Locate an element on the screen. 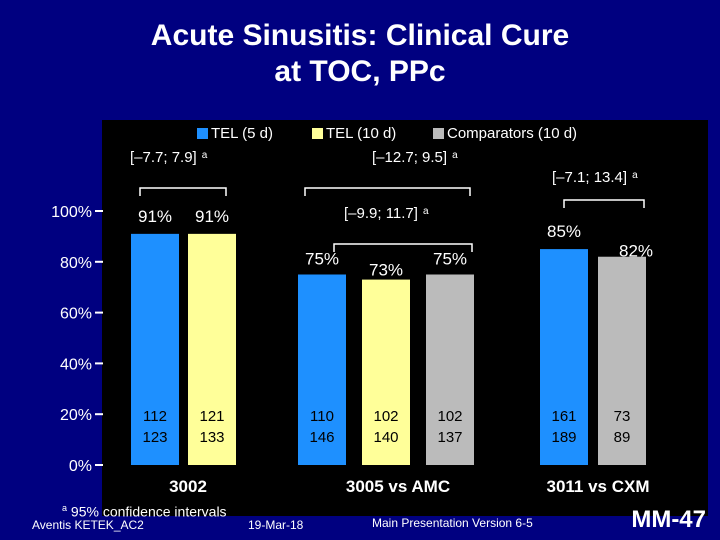 This screenshot has height=540, width=720. bar-numerator: 110 is located at coordinates (322, 416).